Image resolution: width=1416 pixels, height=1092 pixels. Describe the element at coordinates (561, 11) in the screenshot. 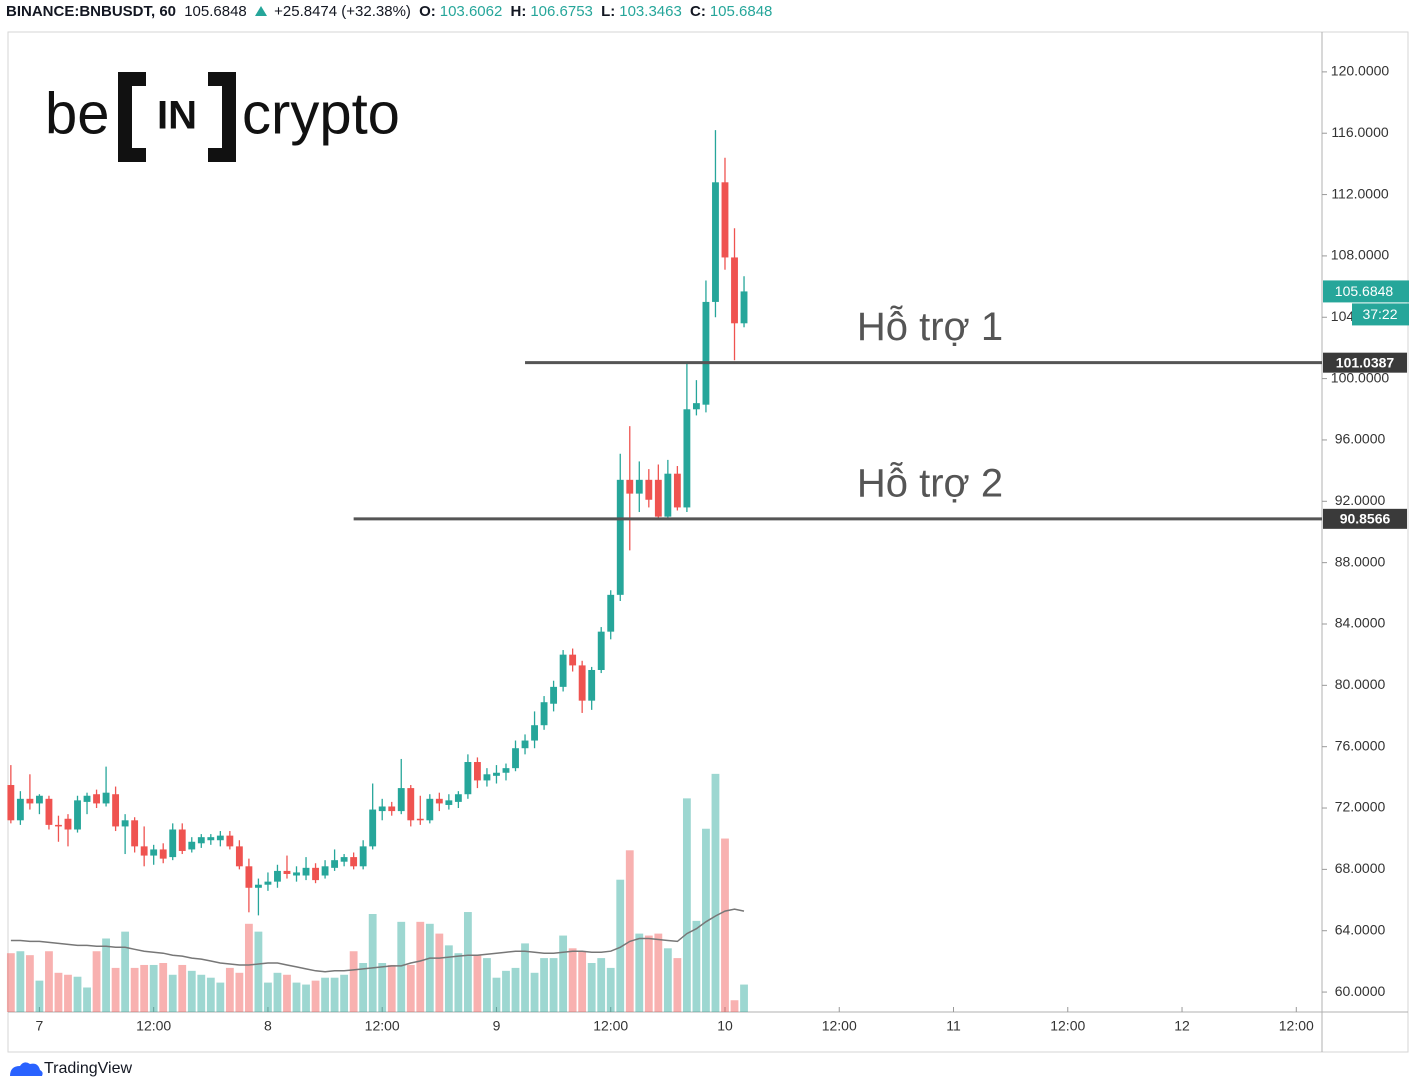

I see `ohlc-value: 106.6753` at that location.